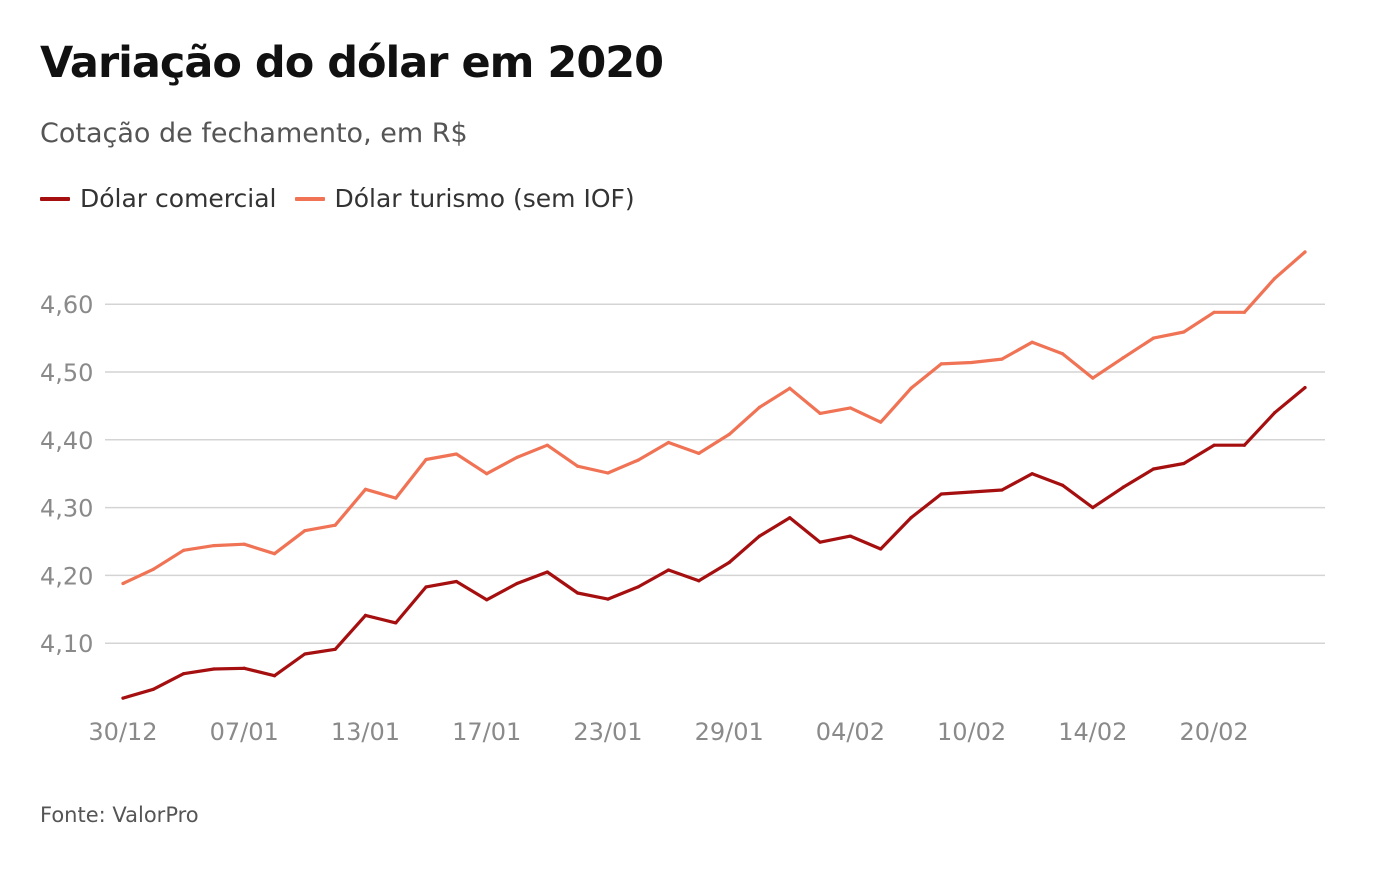  What do you see at coordinates (365, 732) in the screenshot?
I see `x-tick-label: 13/01` at bounding box center [365, 732].